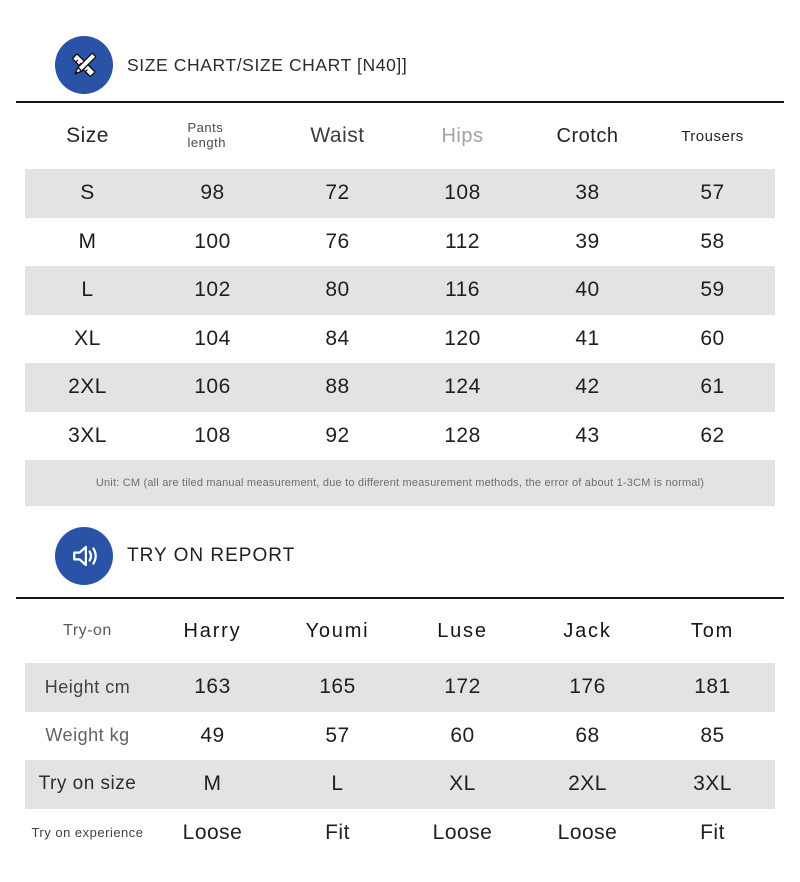  I want to click on value-cell: 2XL, so click(587, 784).